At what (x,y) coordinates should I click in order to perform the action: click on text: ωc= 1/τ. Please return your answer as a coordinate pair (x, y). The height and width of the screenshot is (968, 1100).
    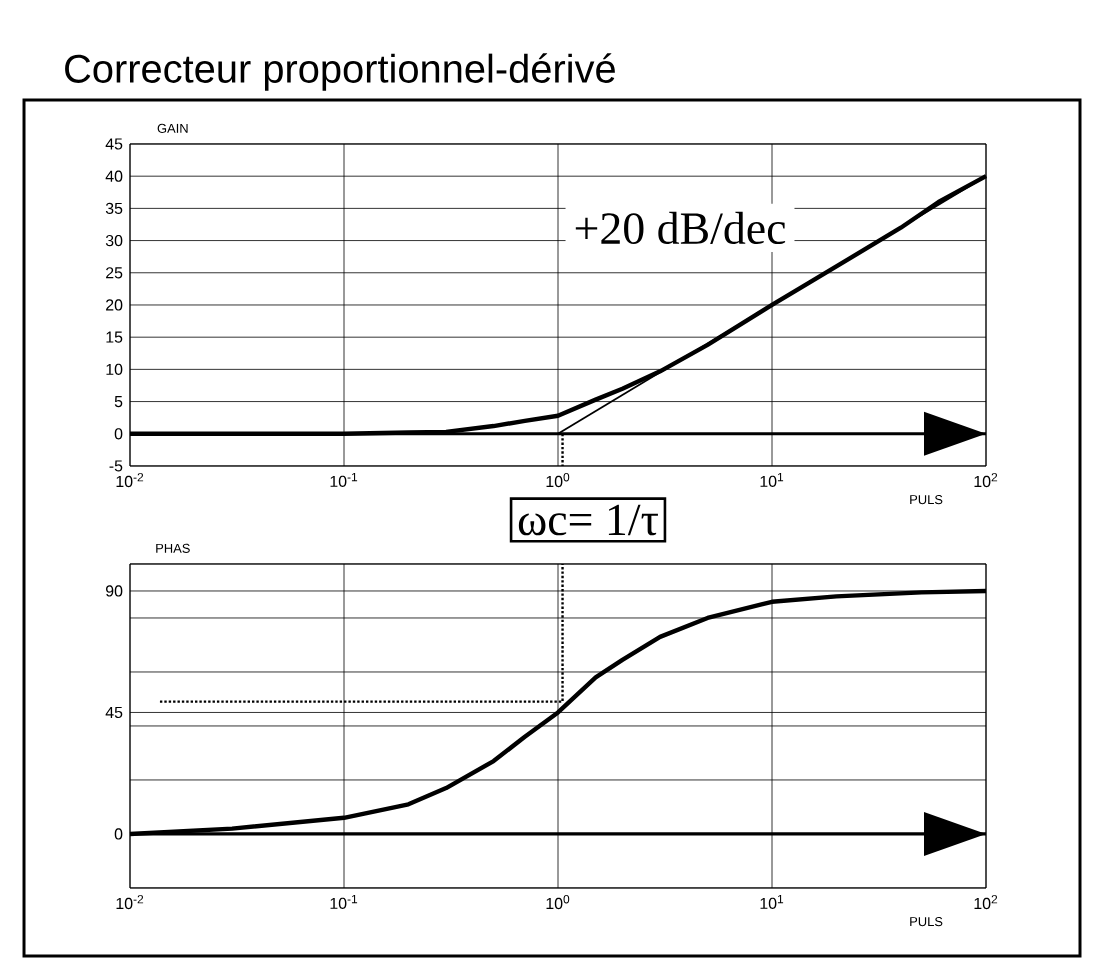
    Looking at the image, I should click on (588, 520).